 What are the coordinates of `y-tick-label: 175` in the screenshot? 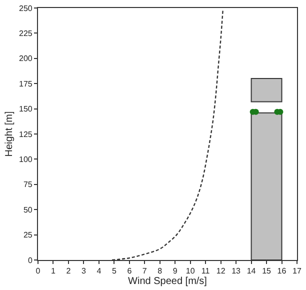 It's located at (26, 83).